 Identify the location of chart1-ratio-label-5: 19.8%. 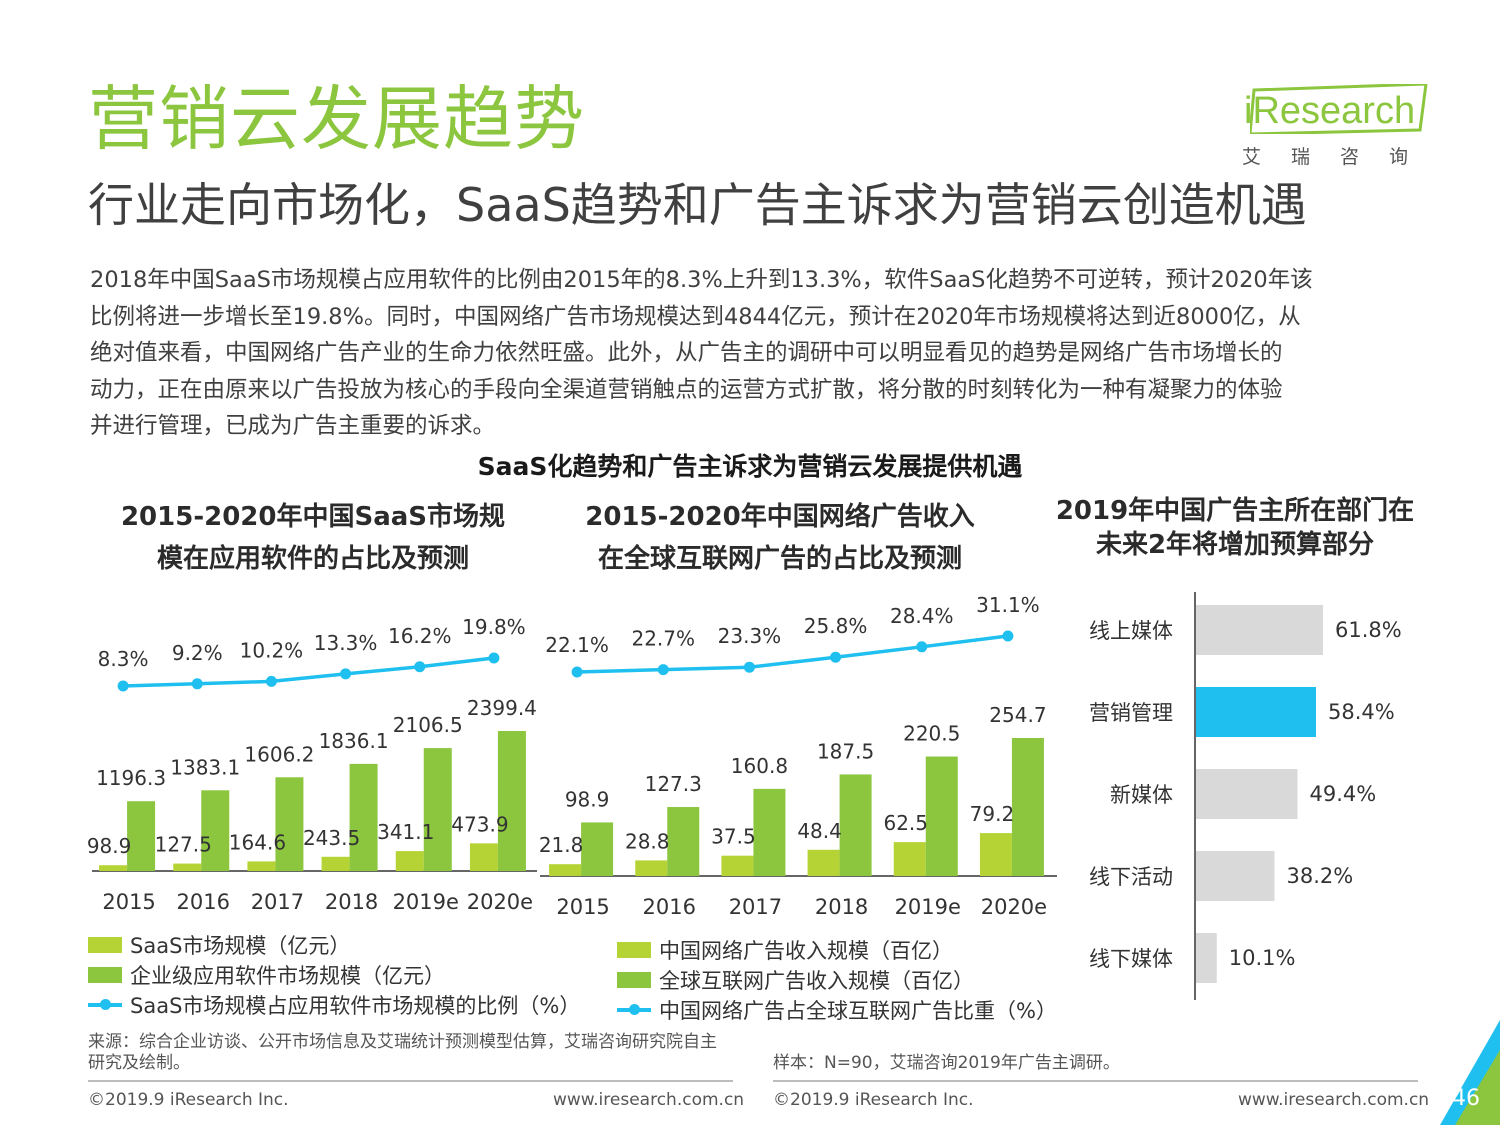
(494, 627).